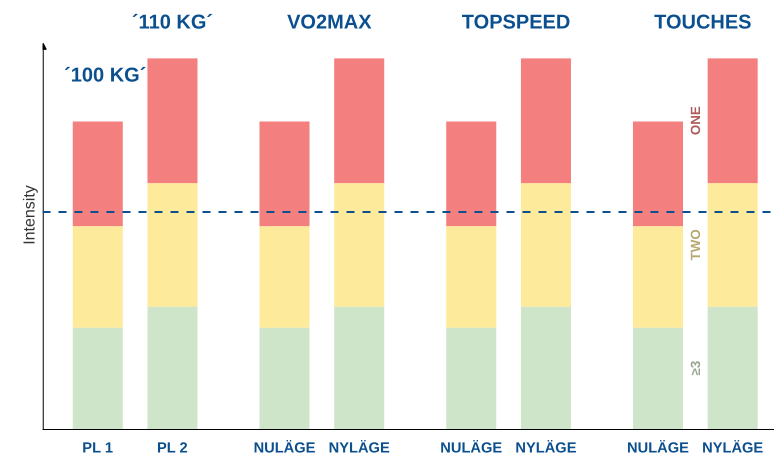 Image resolution: width=774 pixels, height=459 pixels. I want to click on x-tick-label: PL 1, so click(97, 448).